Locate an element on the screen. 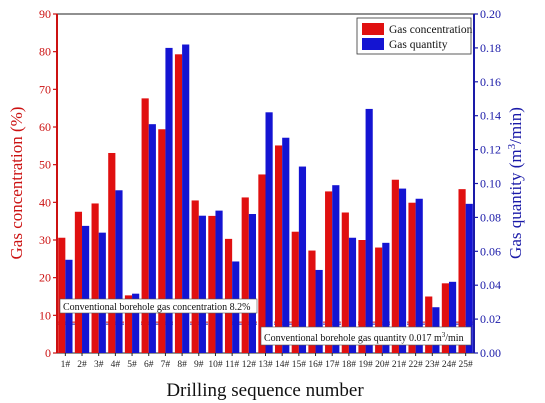 Image resolution: width=545 pixels, height=403 pixels. x-tick-label-24: 24# is located at coordinates (449, 365).